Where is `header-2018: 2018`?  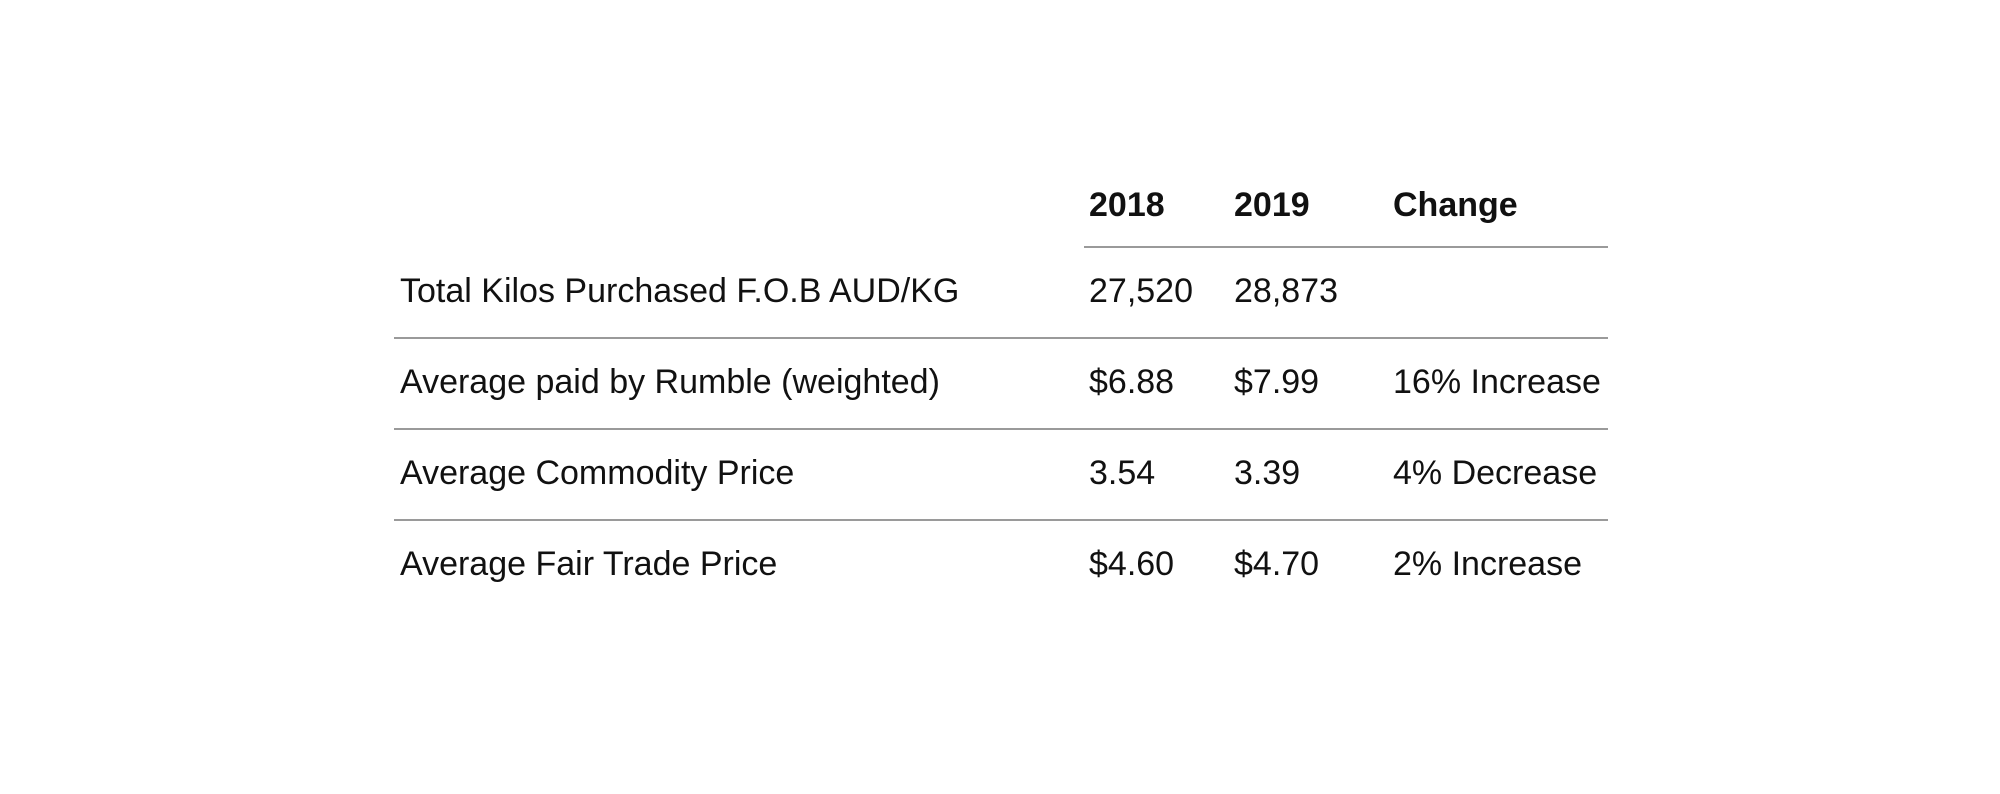 header-2018: 2018 is located at coordinates (1127, 205).